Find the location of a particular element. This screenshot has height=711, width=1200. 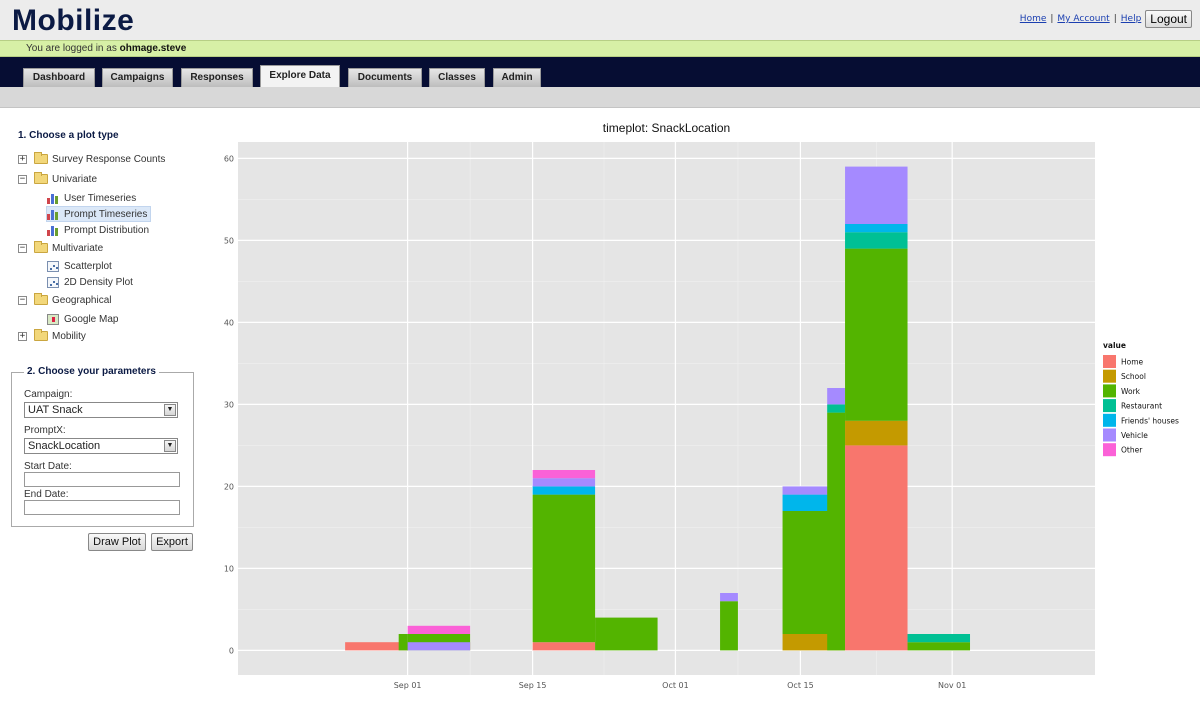

tree-item-survey-response-counts: + Survey Response Counts is located at coordinates (91, 159).